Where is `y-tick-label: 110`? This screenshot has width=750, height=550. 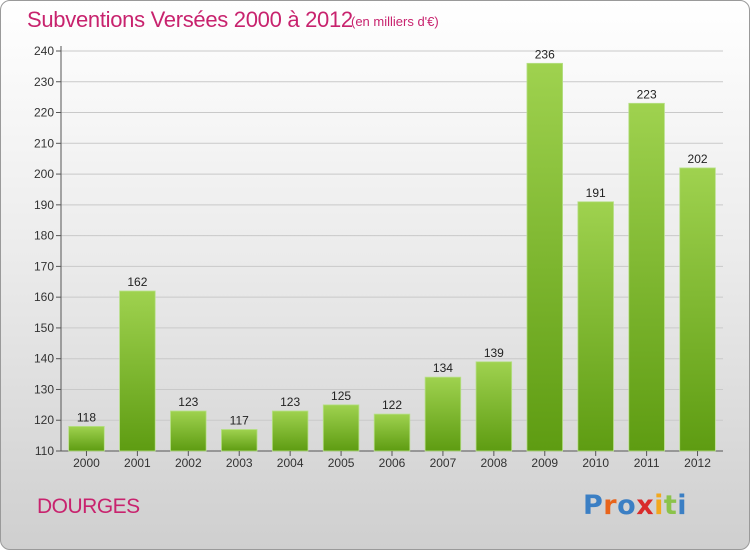 y-tick-label: 110 is located at coordinates (44, 451).